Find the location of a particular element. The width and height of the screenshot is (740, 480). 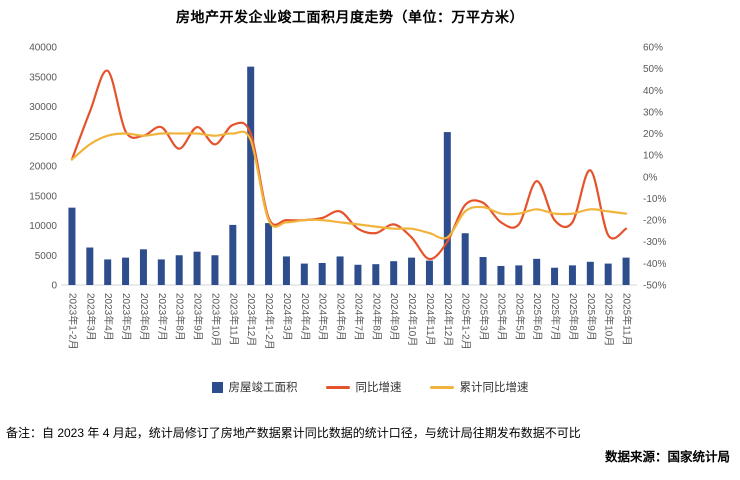

left-axis-tick: 20000 is located at coordinates (43, 167).